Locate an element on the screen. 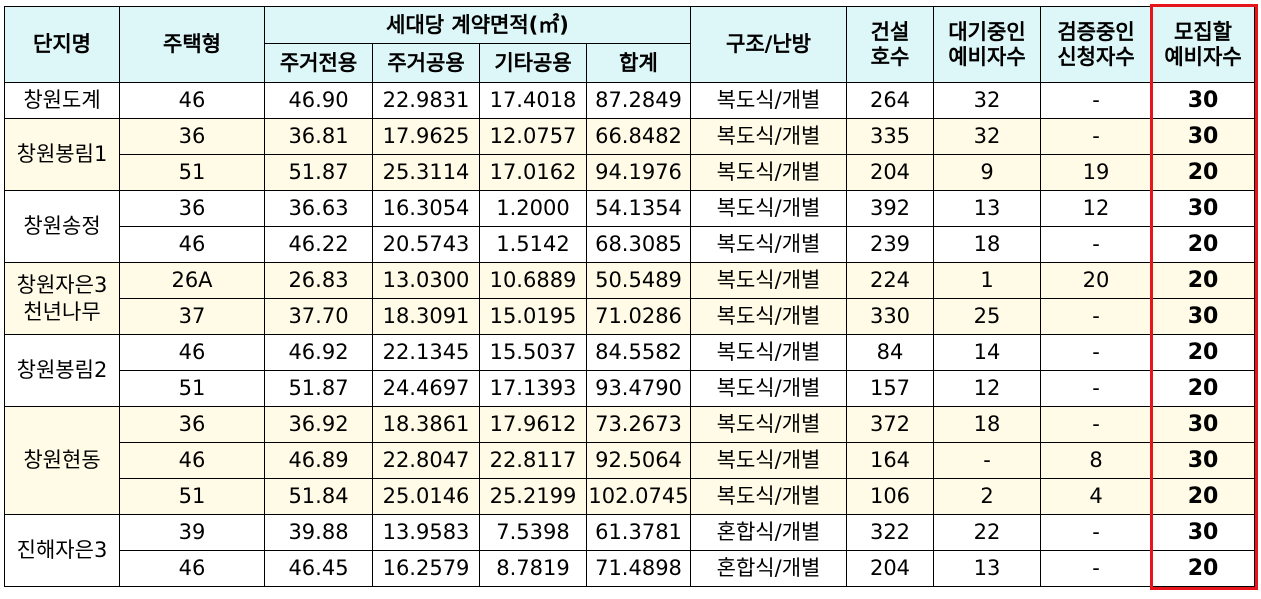 The height and width of the screenshot is (599, 1261). complex-name-cell: 창원도계 is located at coordinates (62, 100).